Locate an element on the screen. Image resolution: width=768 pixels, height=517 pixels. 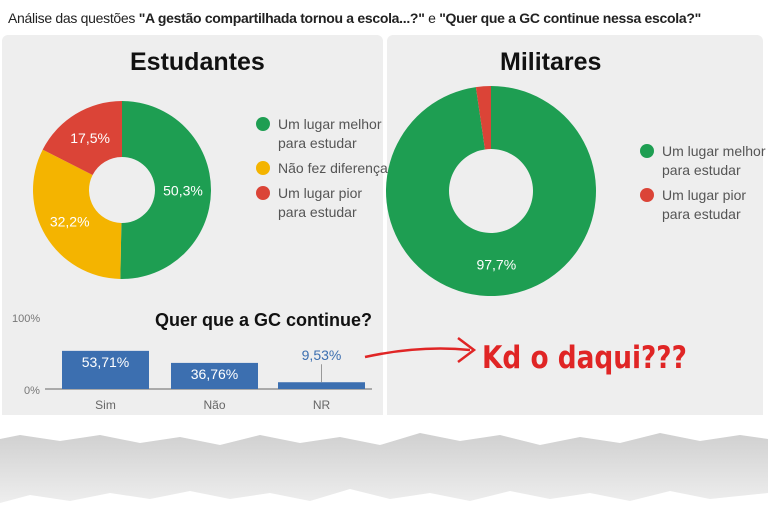
y-tick-0: 0% is located at coordinates (32, 391).